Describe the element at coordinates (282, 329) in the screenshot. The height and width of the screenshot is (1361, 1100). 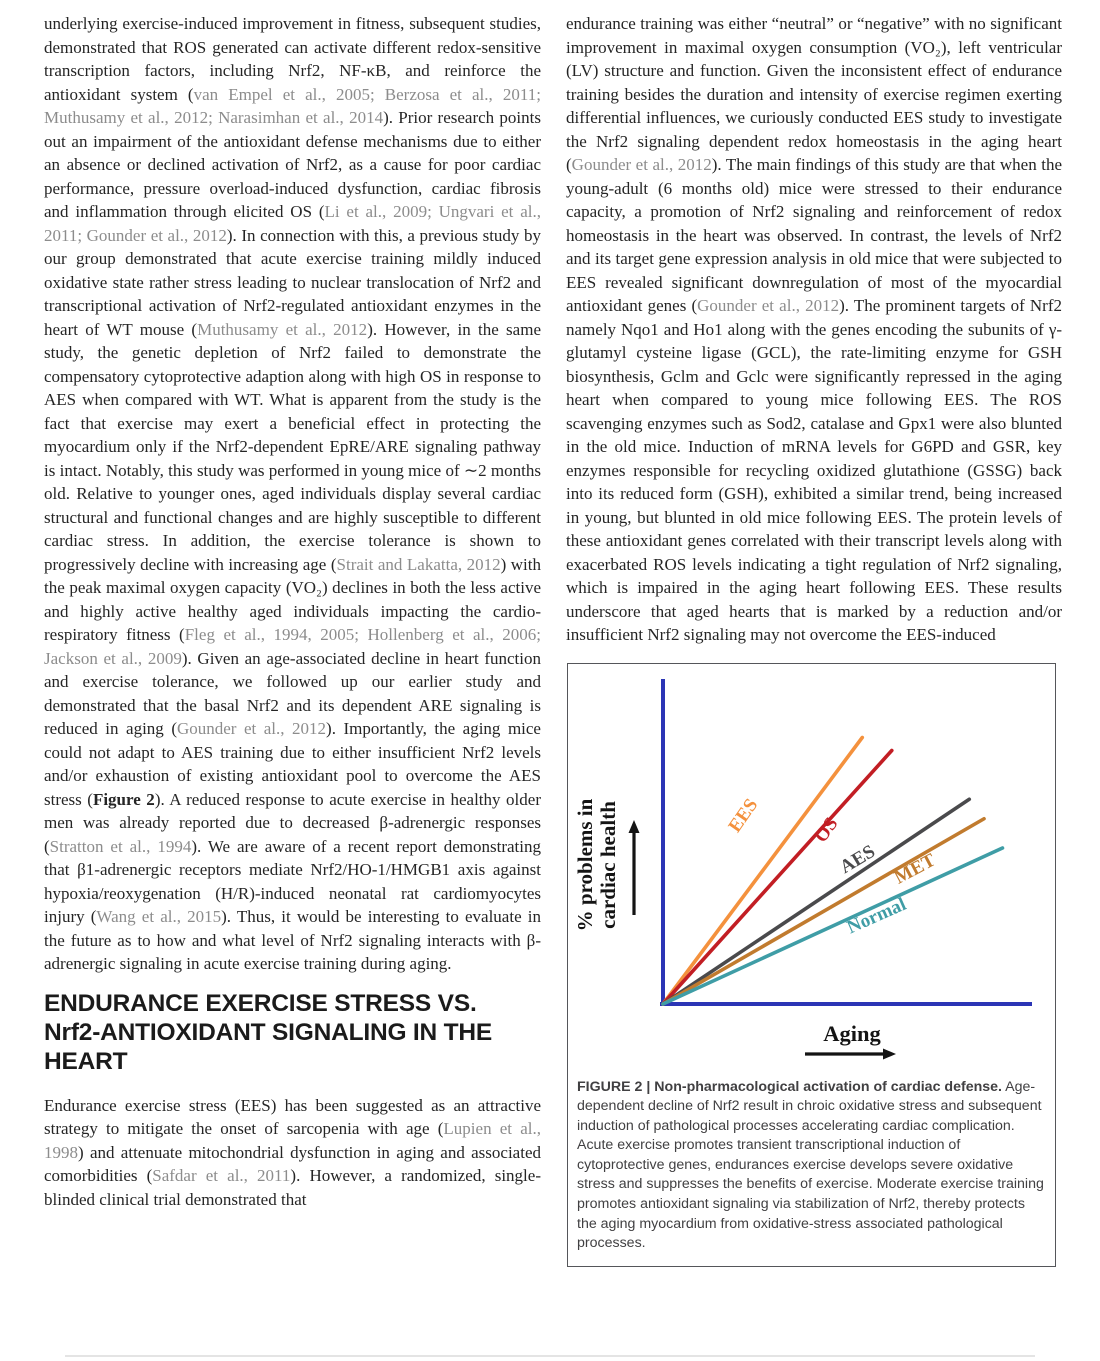
I see `citation: Muthusamy et al., 2012` at that location.